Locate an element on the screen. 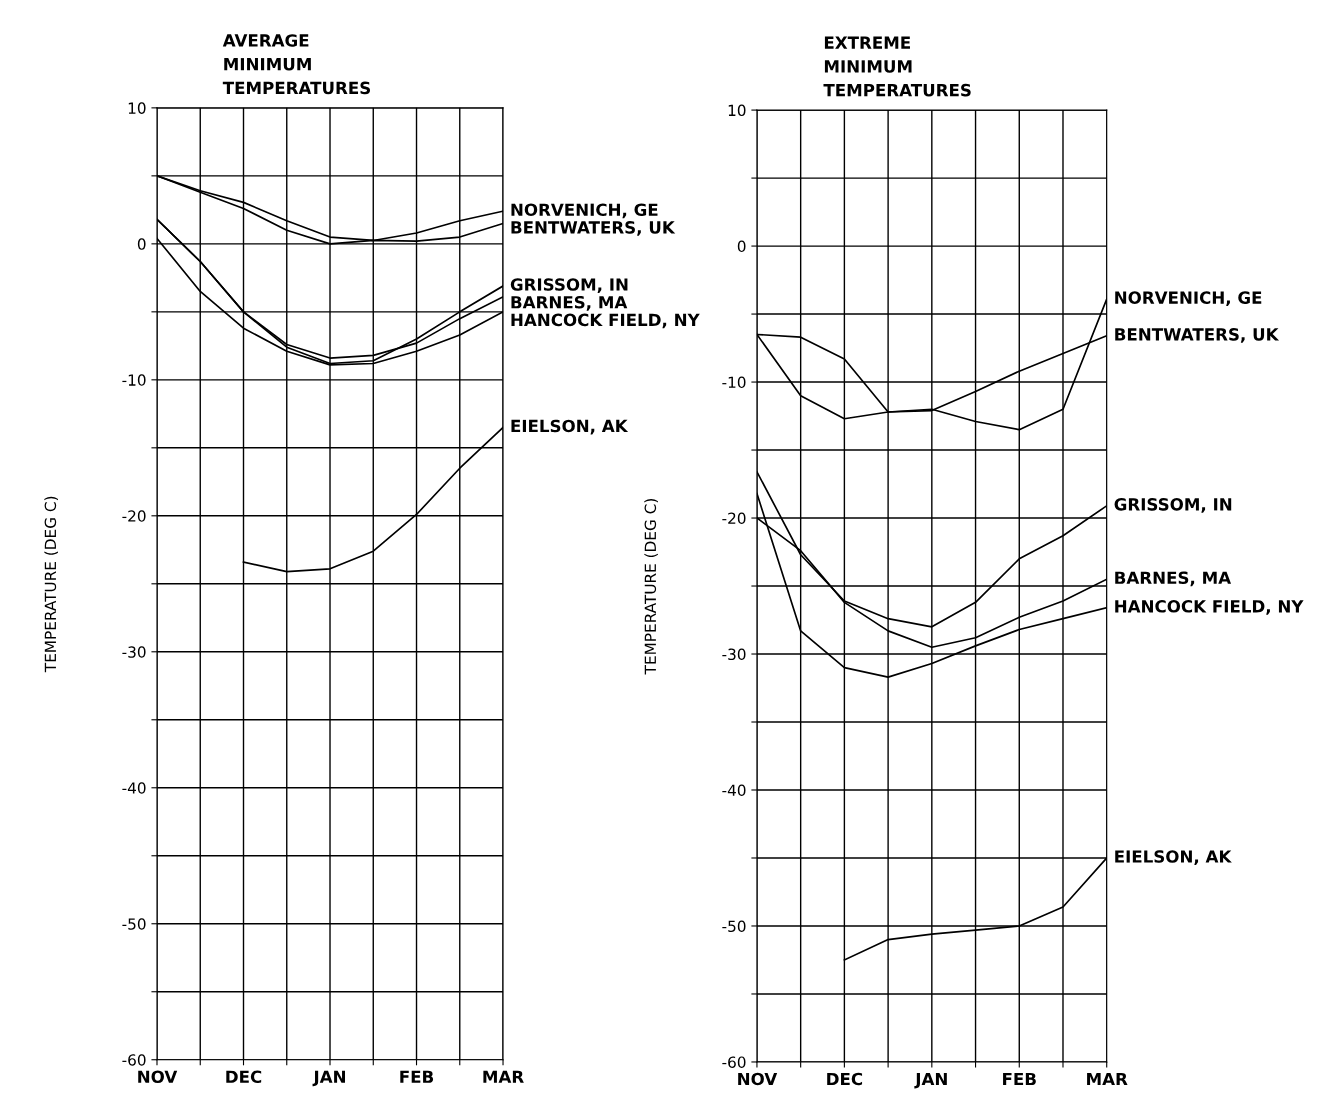 The width and height of the screenshot is (1335, 1112). chart-title: EXTREME MINIMUM TEMPERATURES is located at coordinates (897, 66).